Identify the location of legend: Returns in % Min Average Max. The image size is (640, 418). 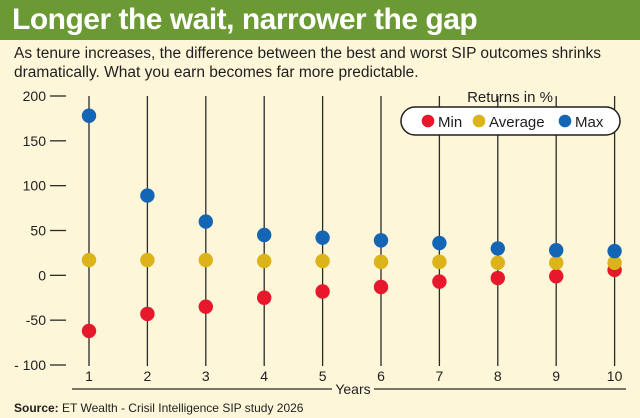
(510, 112).